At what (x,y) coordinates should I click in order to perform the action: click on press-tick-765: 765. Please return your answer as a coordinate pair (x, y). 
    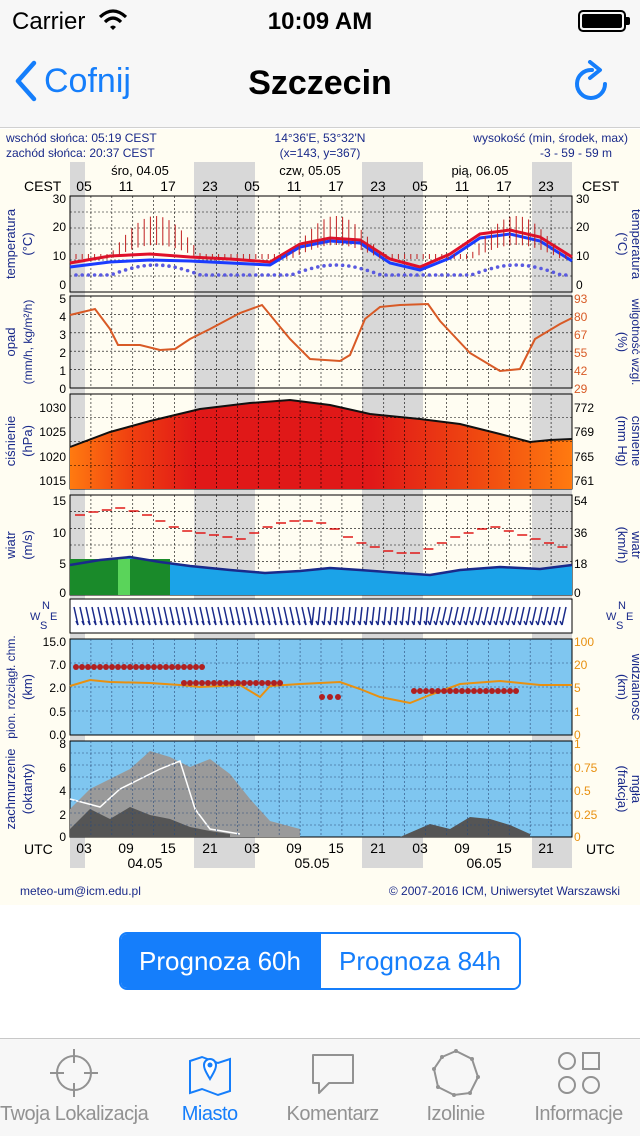
    Looking at the image, I should click on (584, 457).